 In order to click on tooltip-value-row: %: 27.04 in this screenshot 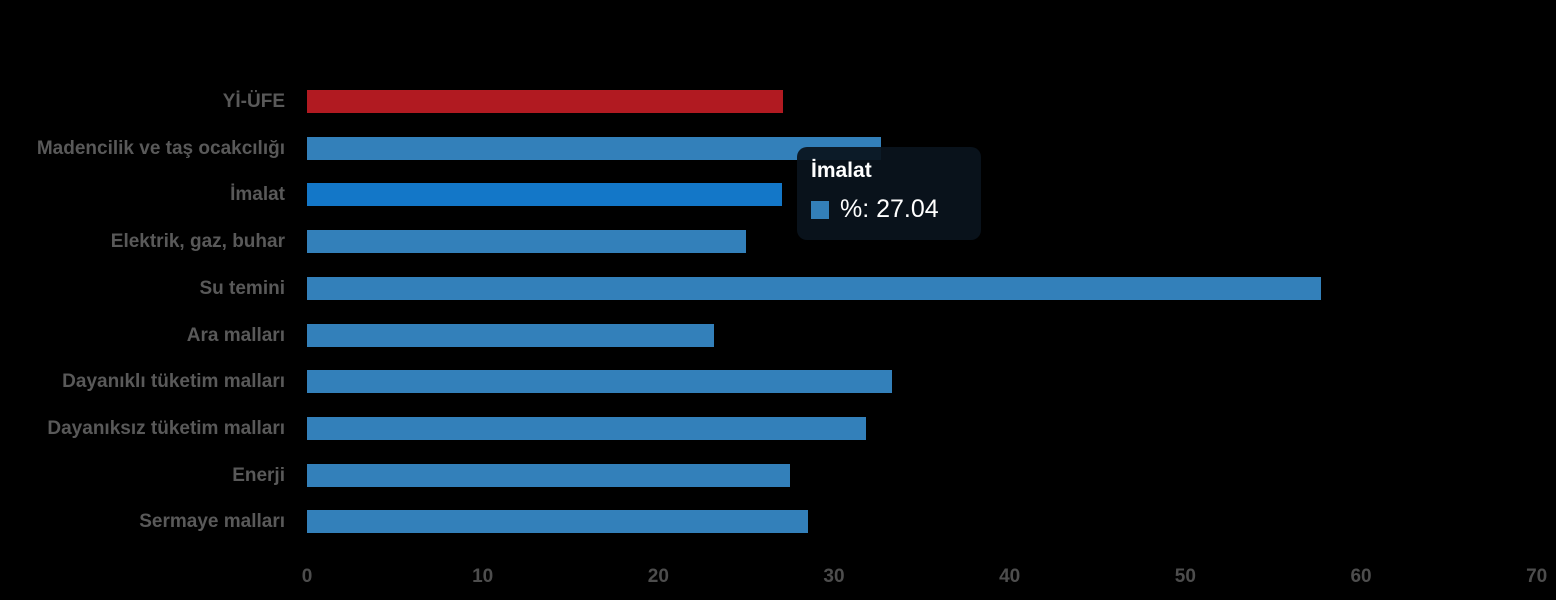, I will do `click(886, 209)`.